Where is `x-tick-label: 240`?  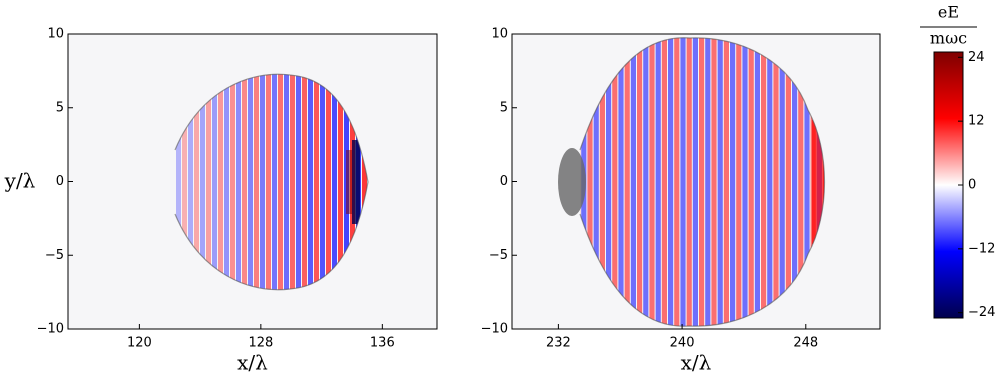 x-tick-label: 240 is located at coordinates (682, 343).